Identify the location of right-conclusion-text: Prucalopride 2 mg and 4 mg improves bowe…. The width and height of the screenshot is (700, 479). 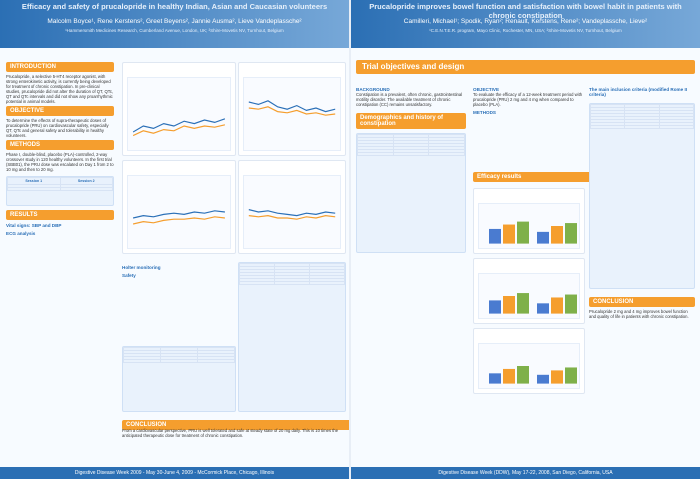
(639, 314).